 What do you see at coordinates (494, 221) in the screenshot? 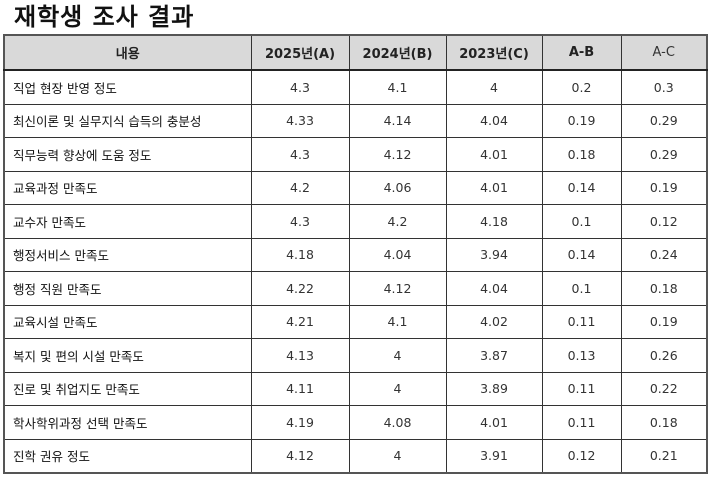
I see `cell-2023: 4.18` at bounding box center [494, 221].